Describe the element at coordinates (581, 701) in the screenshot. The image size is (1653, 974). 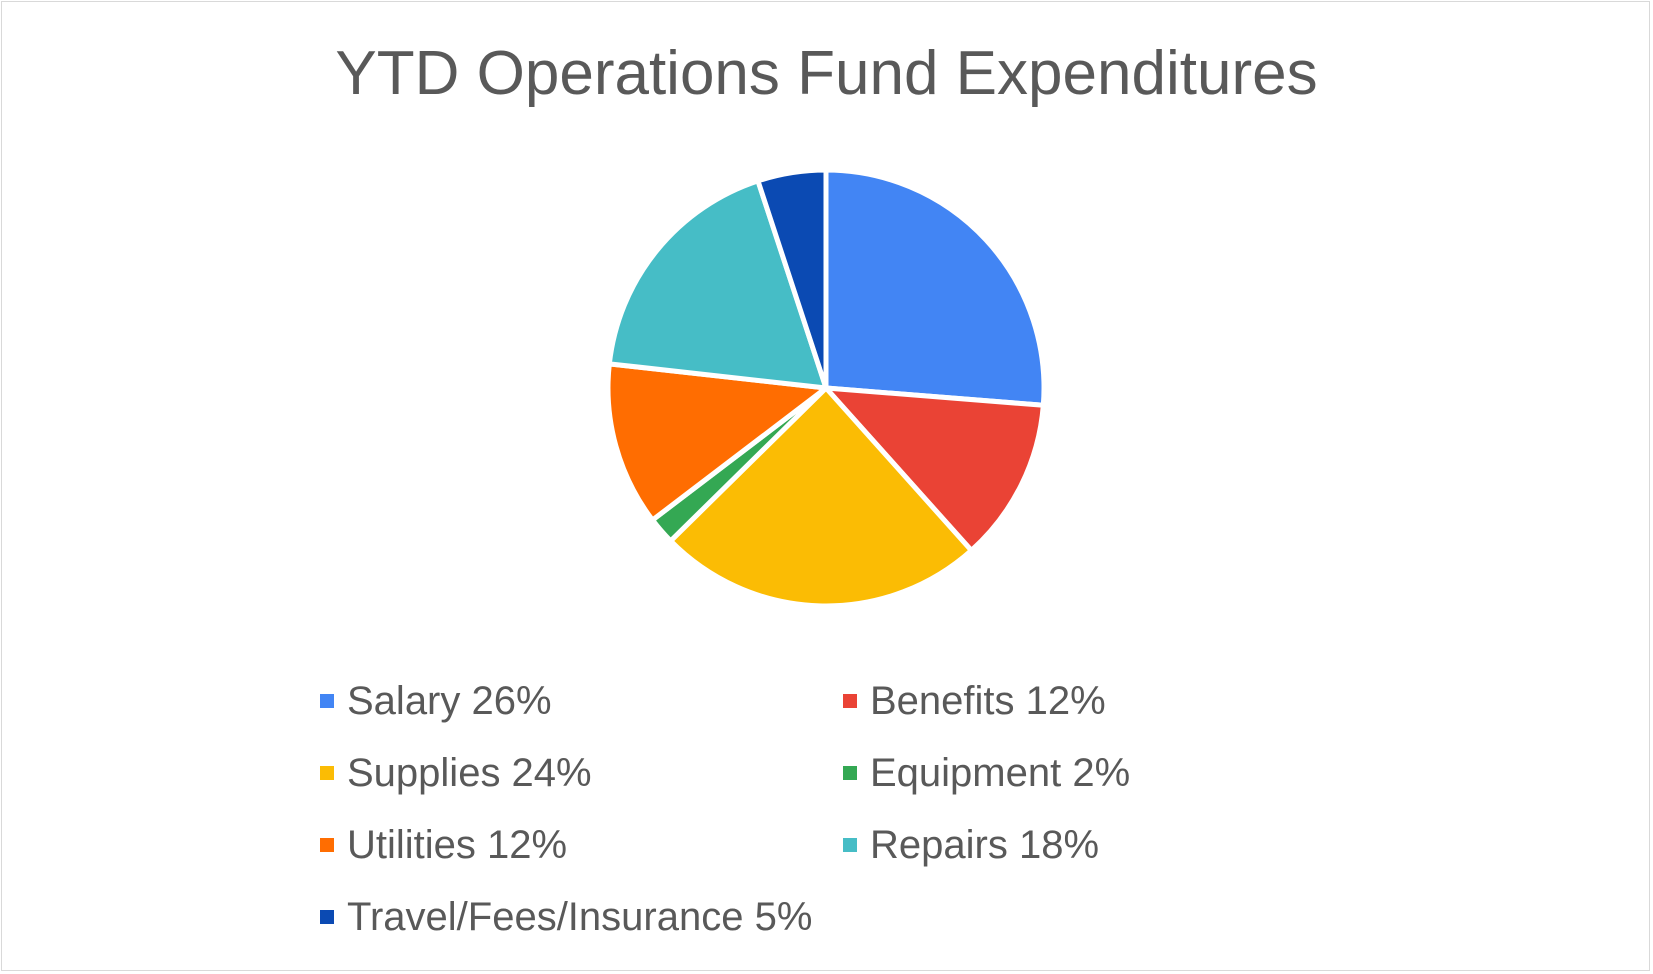
I see `legend-item: Salary 26%` at that location.